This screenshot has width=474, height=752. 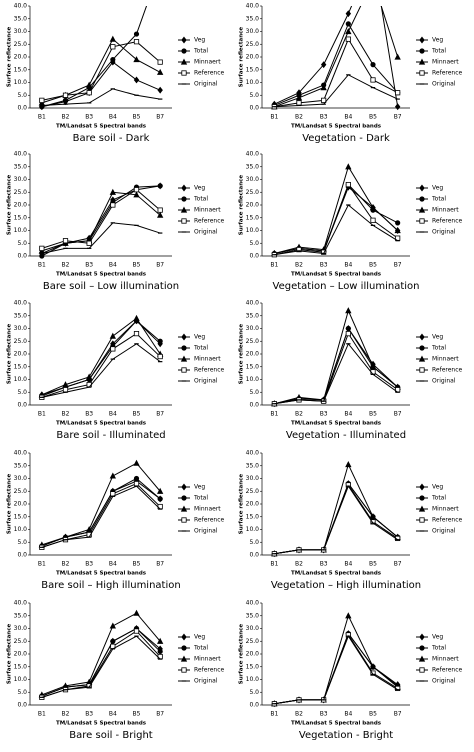 I want to click on y-tick-label: 5.0, so click(x=22, y=542).